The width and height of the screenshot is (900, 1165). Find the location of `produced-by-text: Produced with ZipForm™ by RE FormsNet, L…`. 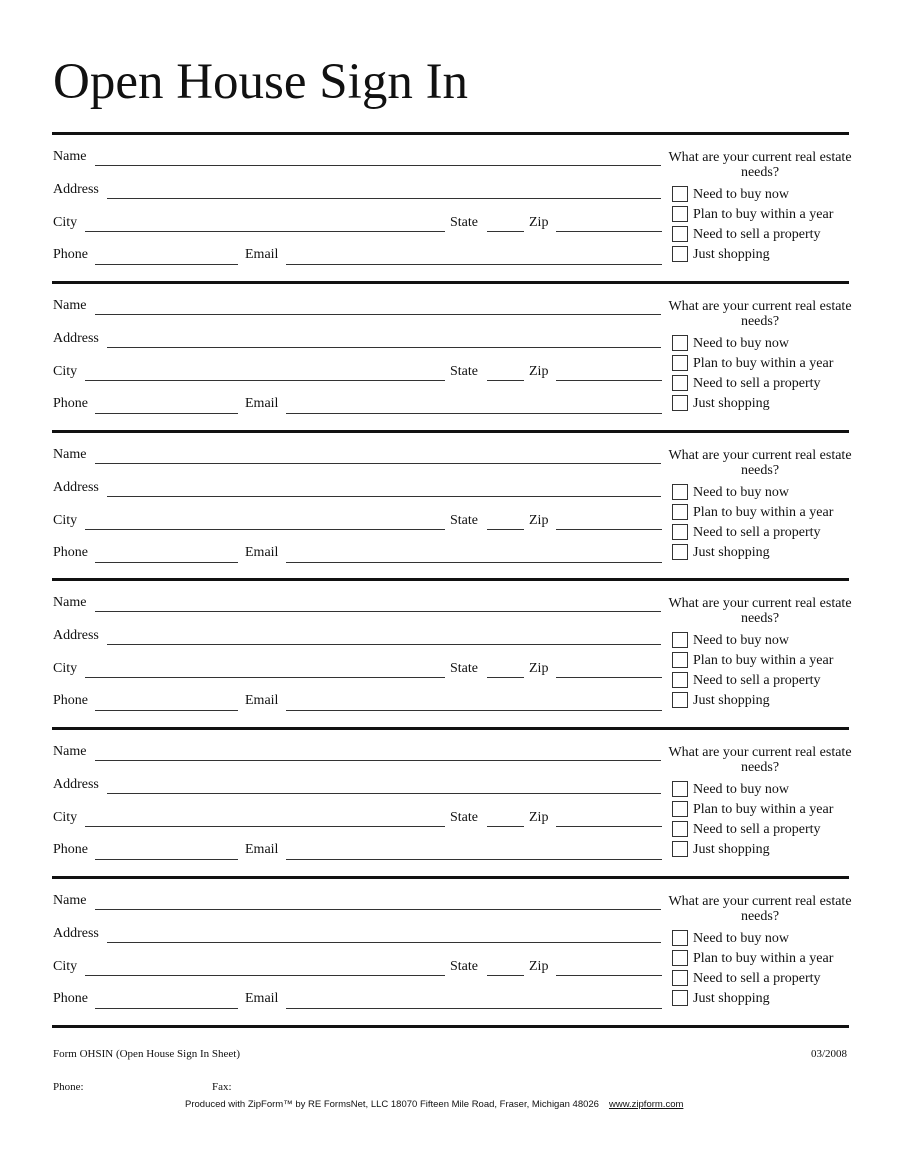

produced-by-text: Produced with ZipForm™ by RE FormsNet, L… is located at coordinates (392, 1104).